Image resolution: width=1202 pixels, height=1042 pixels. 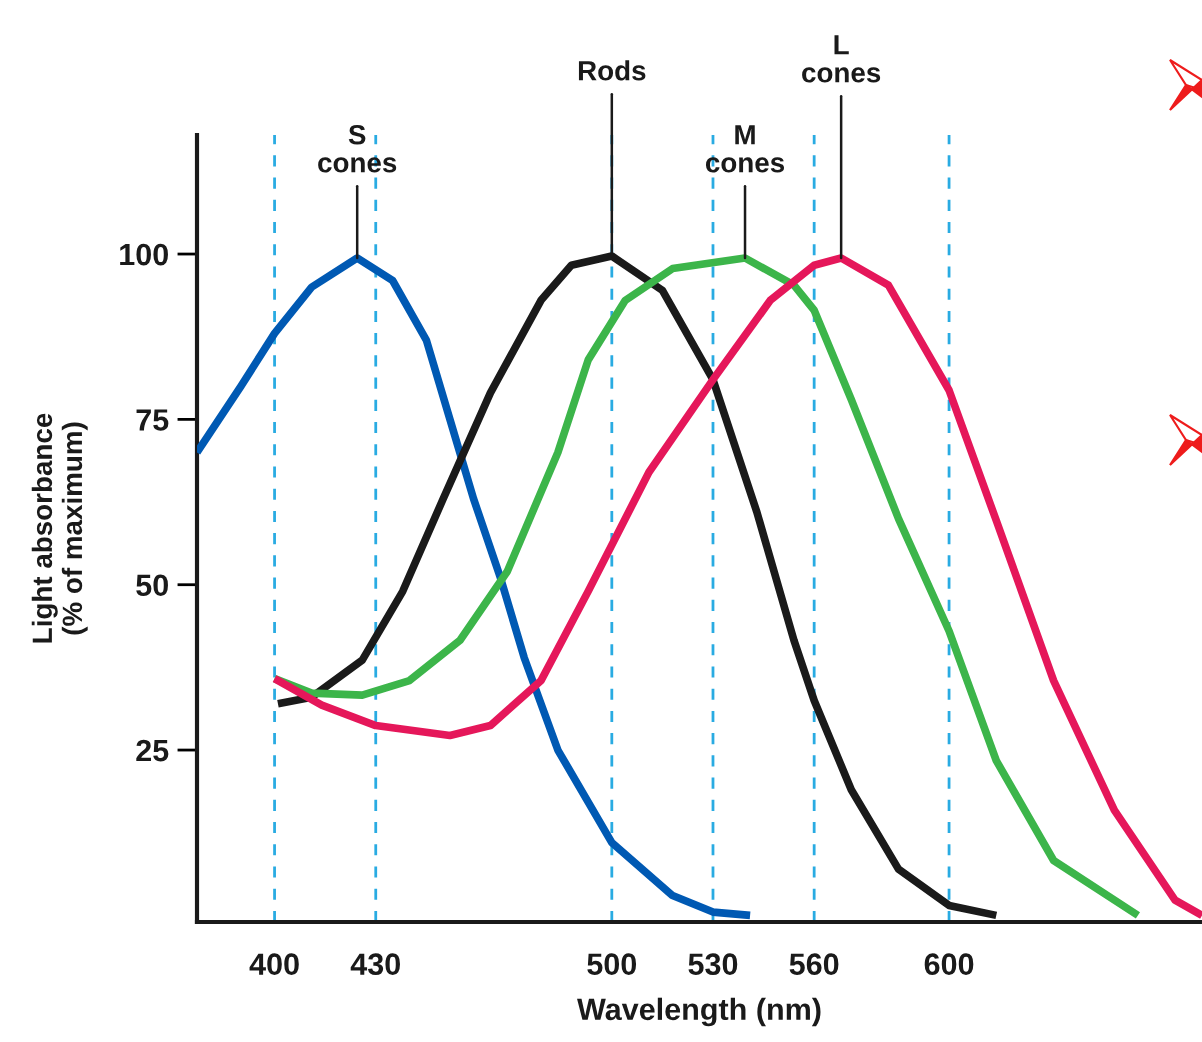 I want to click on x-tick-label: 530, so click(x=713, y=964).